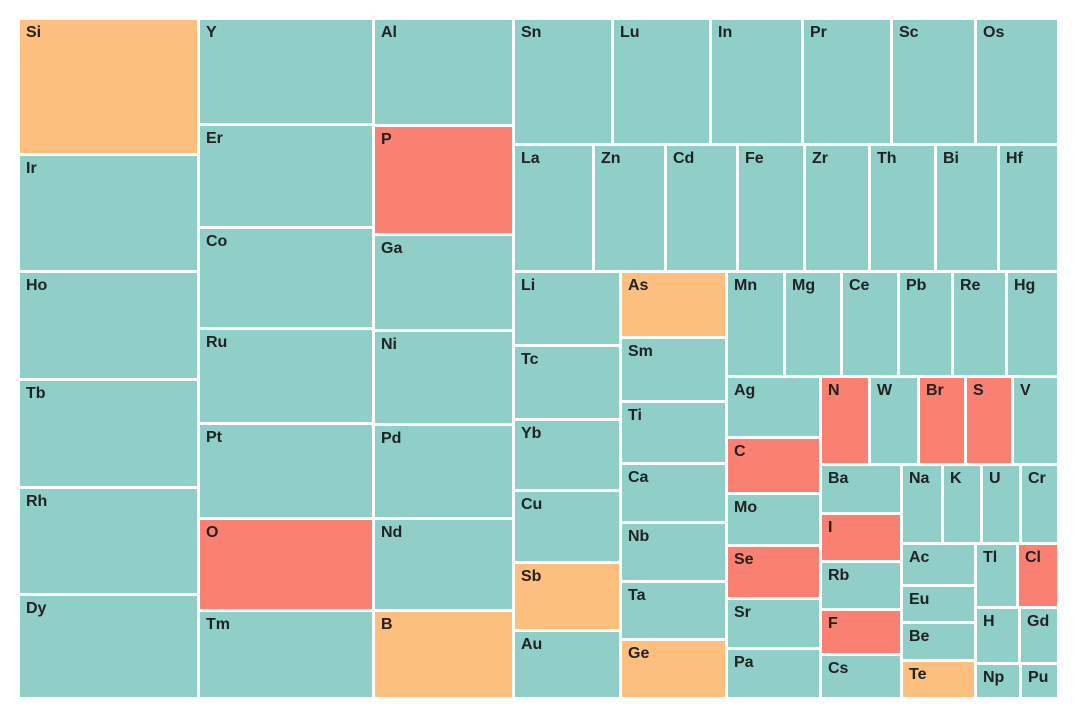 The image size is (1080, 720). I want to click on treemap-cell-label: In, so click(725, 32).